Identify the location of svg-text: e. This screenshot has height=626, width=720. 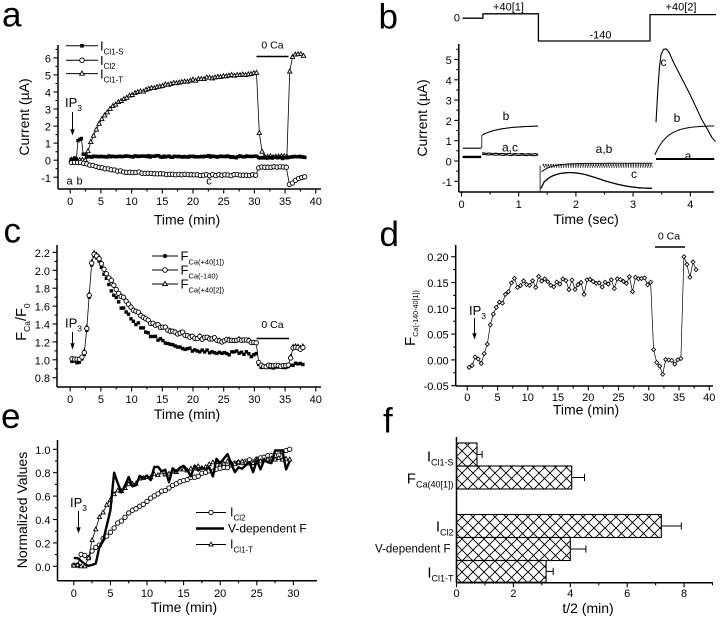
(10, 416).